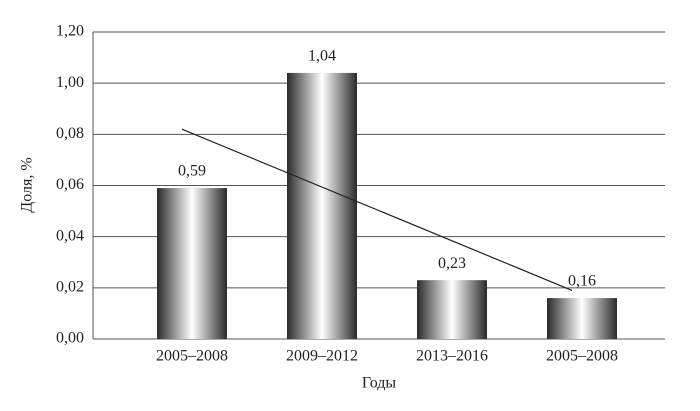 This screenshot has height=411, width=700. Describe the element at coordinates (70, 133) in the screenshot. I see `y-tick-label: 0,08` at that location.